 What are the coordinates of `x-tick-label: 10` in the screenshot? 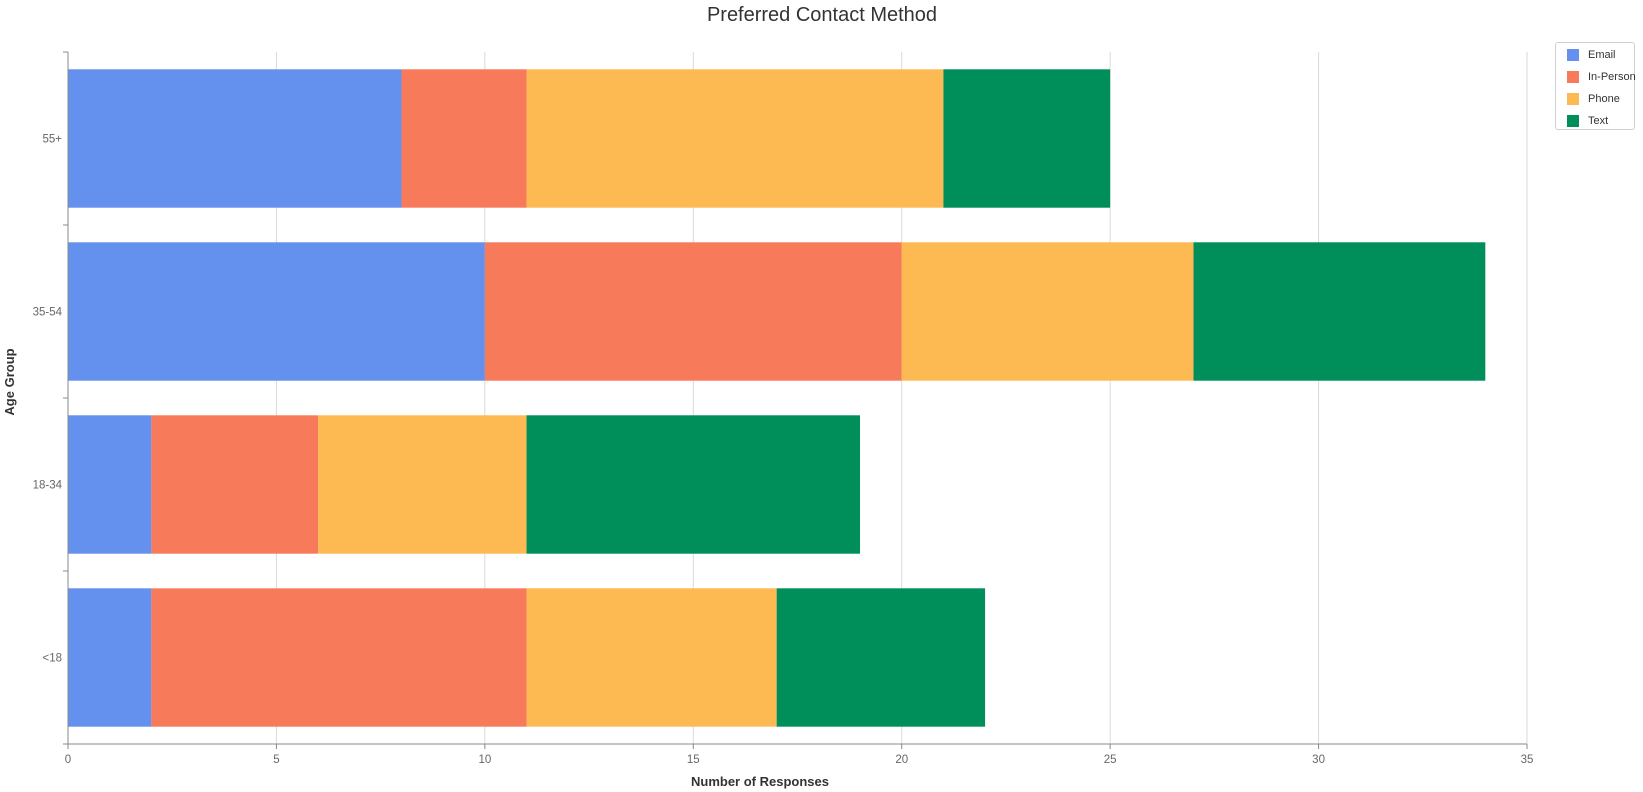 It's located at (484, 760).